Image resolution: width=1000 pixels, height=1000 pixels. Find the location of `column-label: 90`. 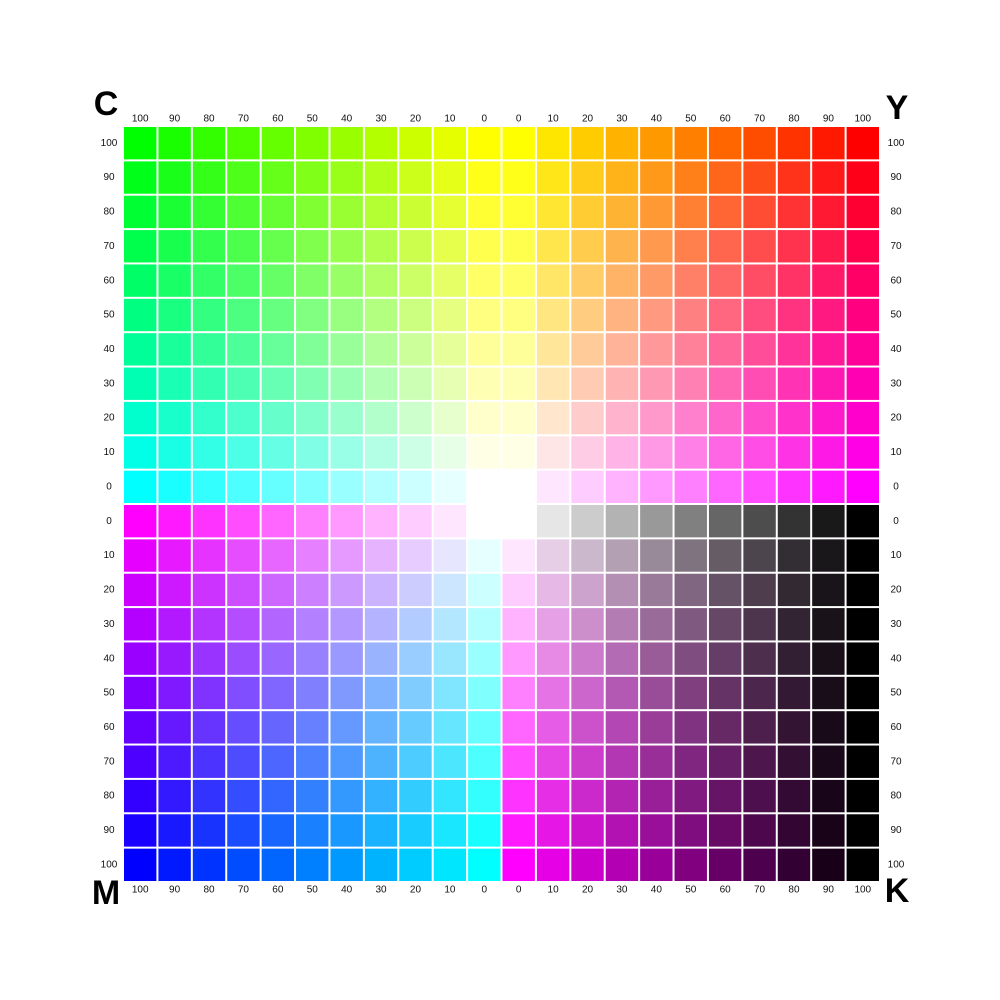

column-label: 90 is located at coordinates (829, 119).